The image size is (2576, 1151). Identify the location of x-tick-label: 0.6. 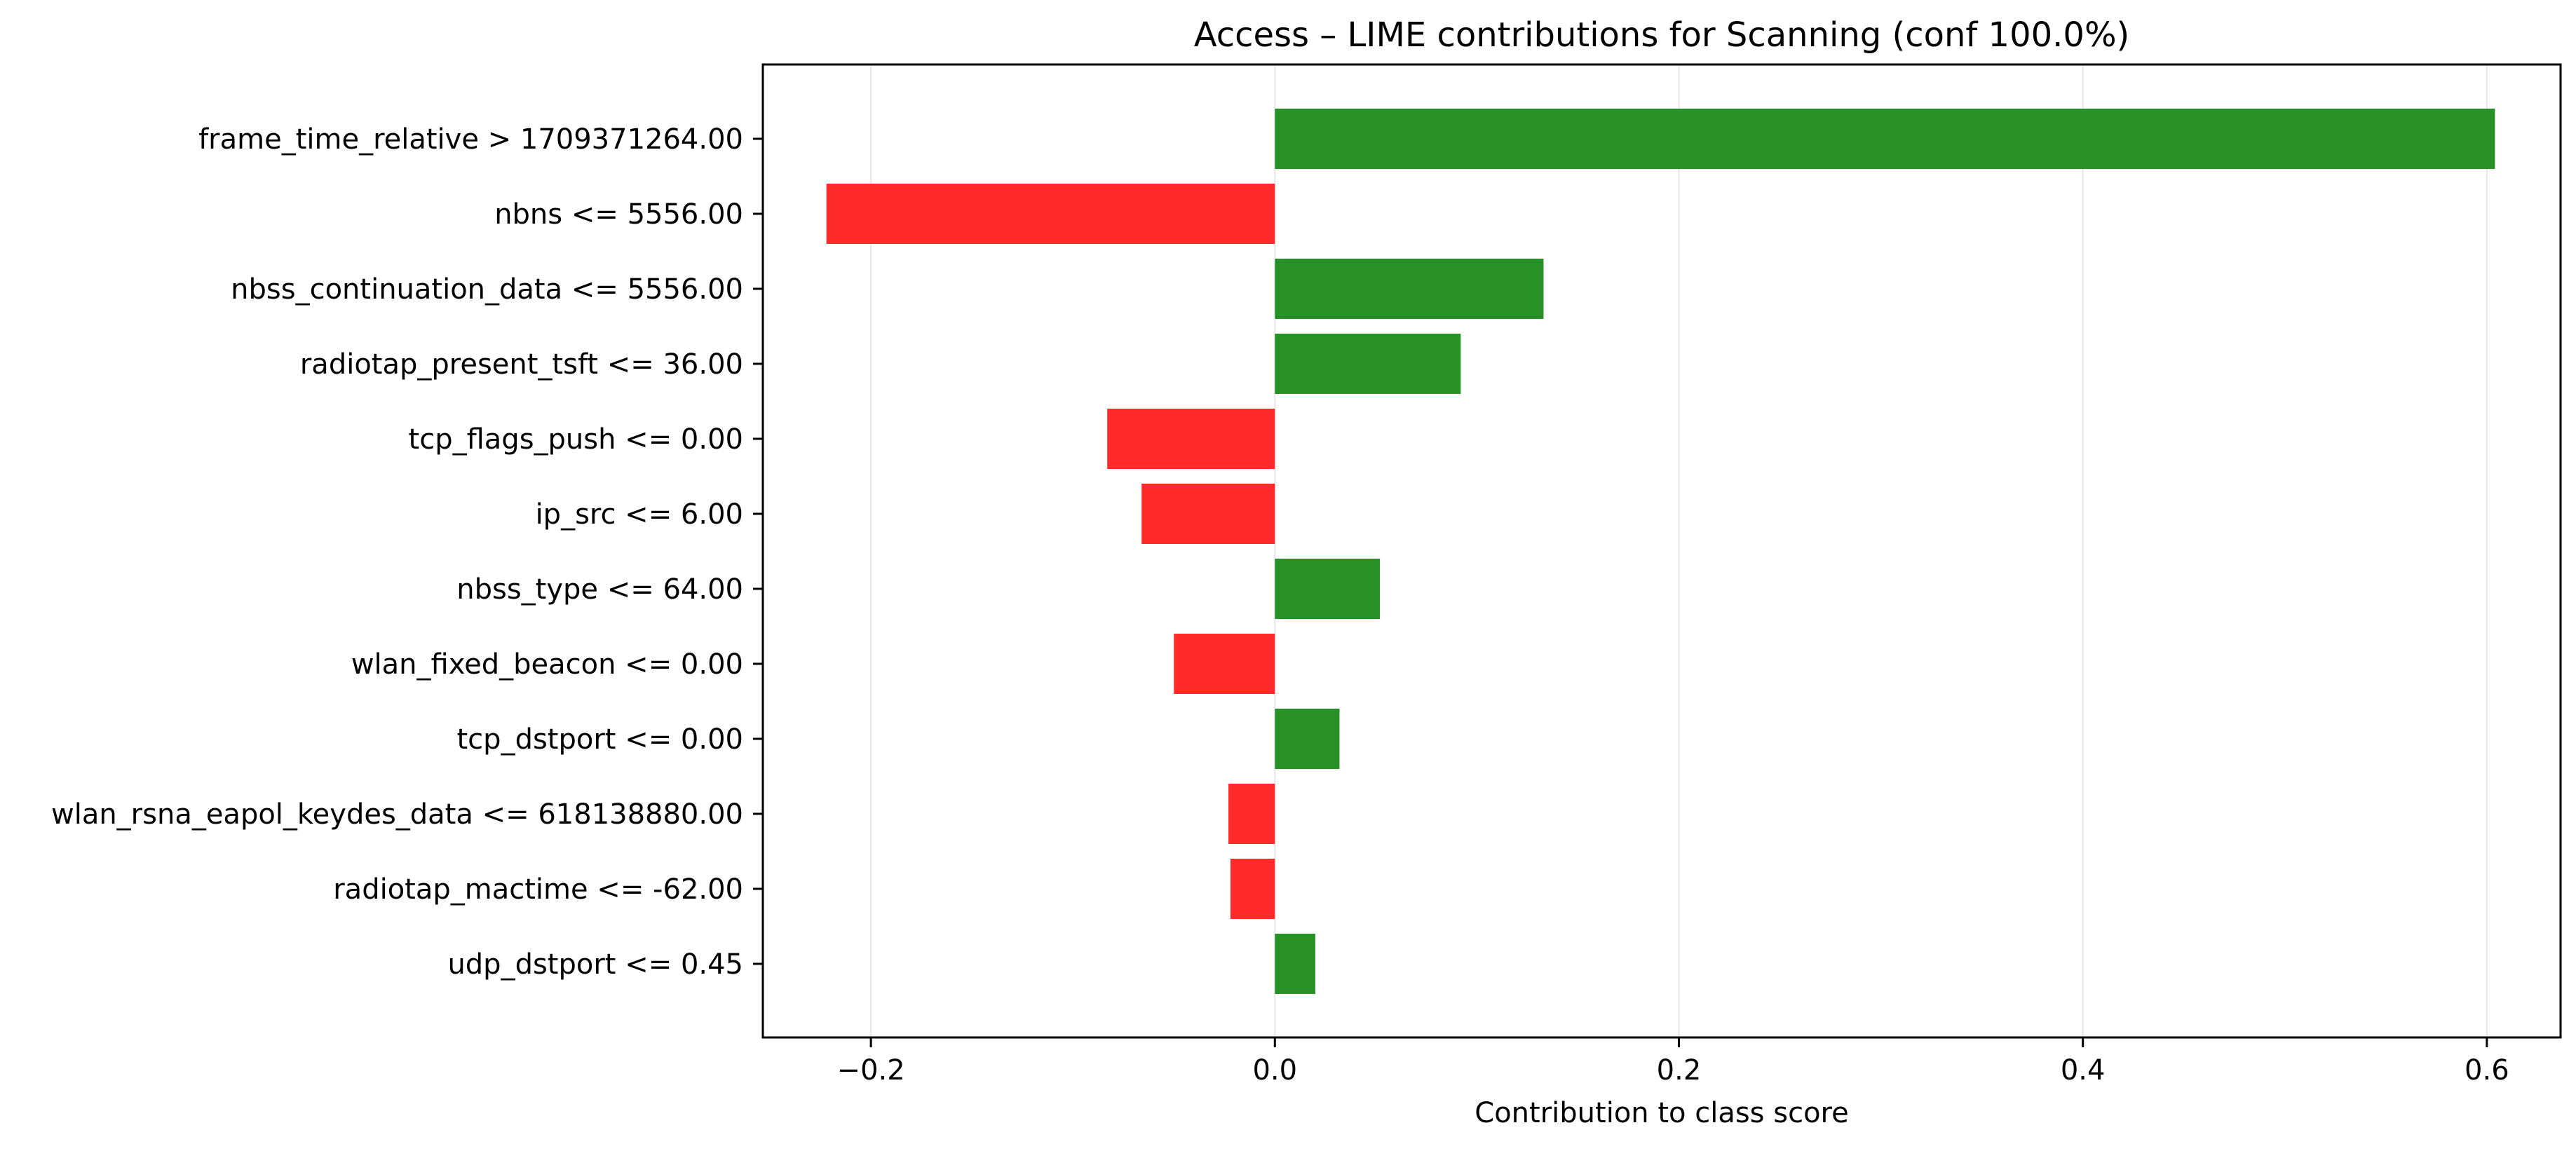
(2487, 1070).